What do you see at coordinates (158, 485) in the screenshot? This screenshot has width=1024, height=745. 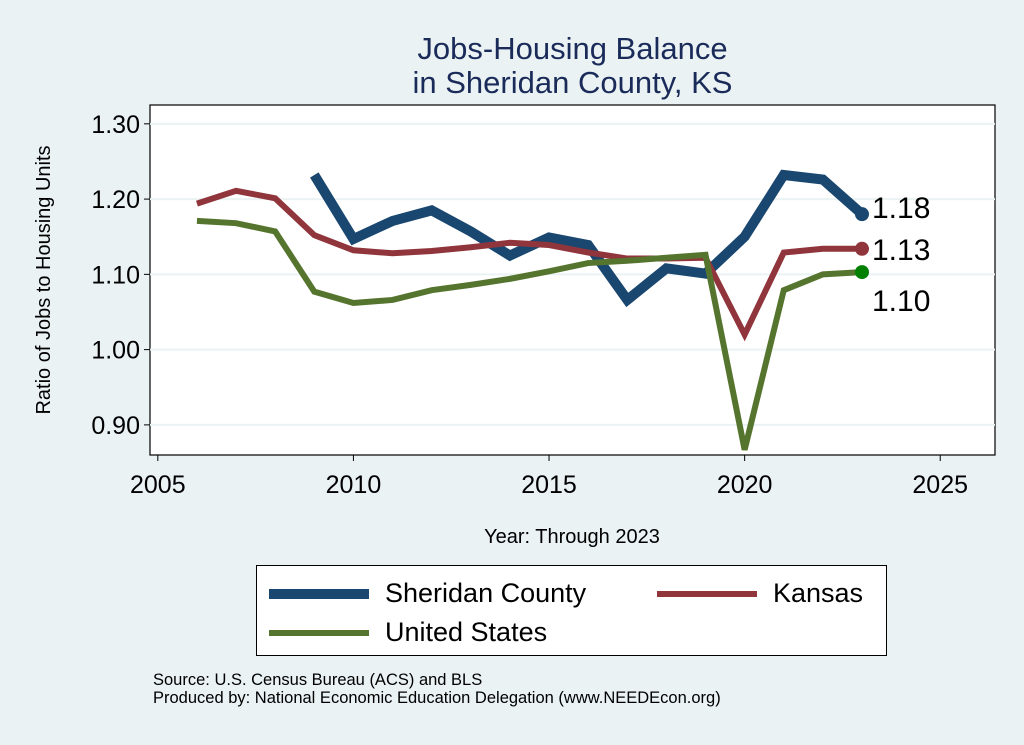 I see `x-tick-label: 2005` at bounding box center [158, 485].